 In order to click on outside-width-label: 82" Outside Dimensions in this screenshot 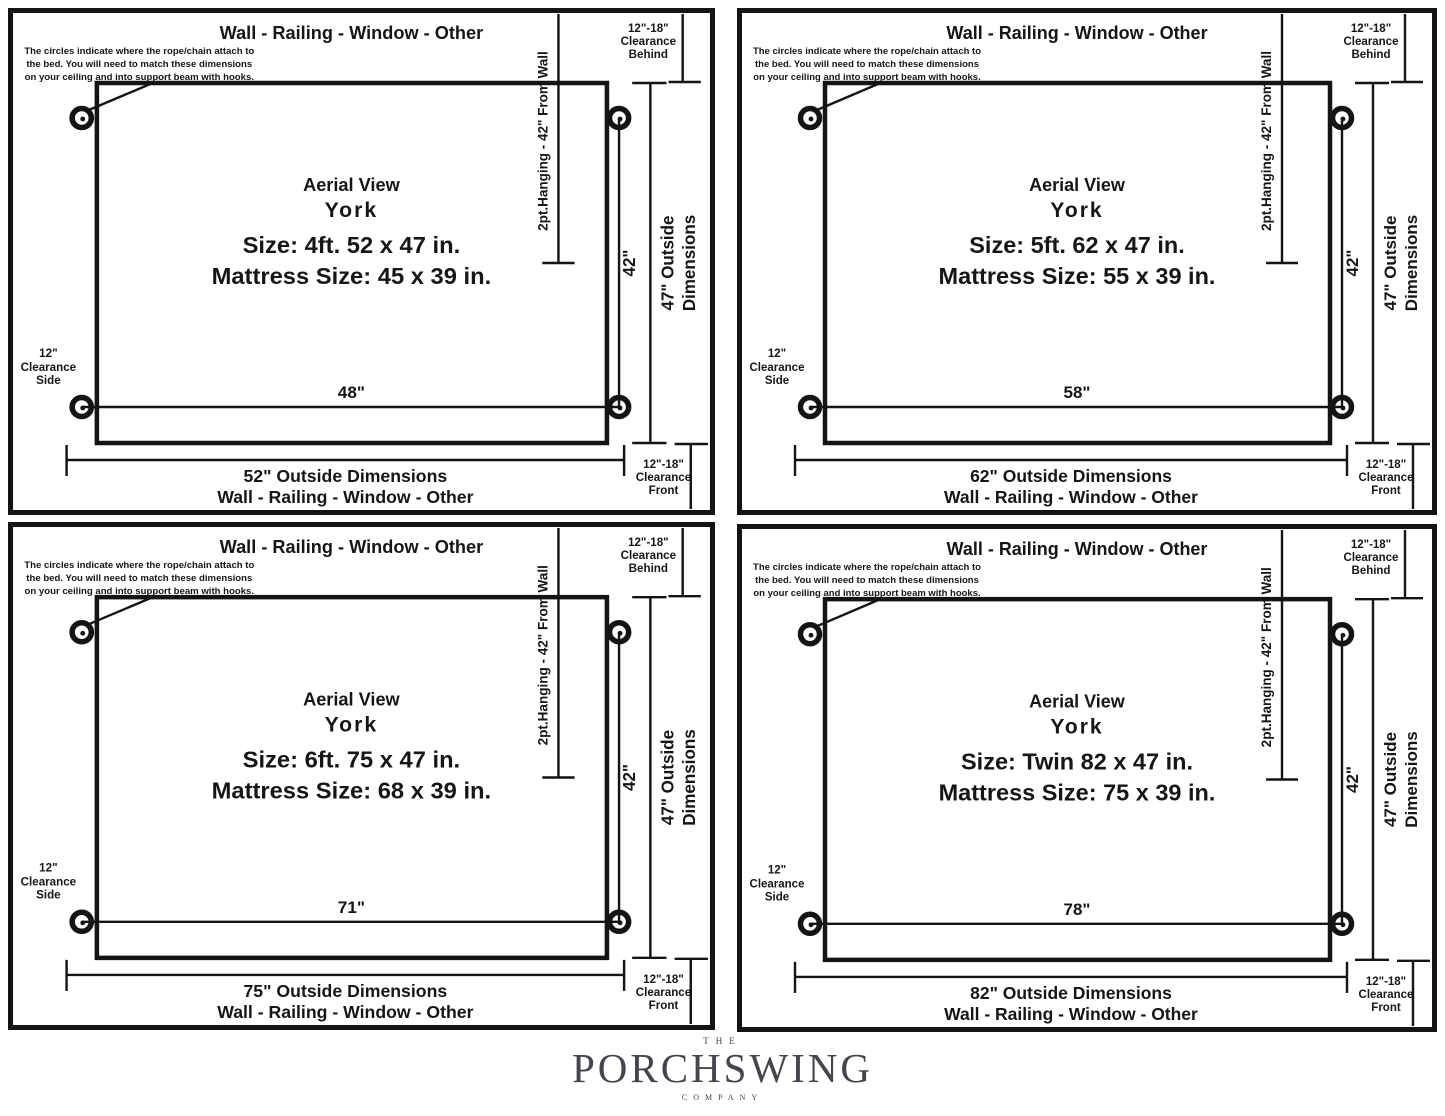, I will do `click(1071, 993)`.